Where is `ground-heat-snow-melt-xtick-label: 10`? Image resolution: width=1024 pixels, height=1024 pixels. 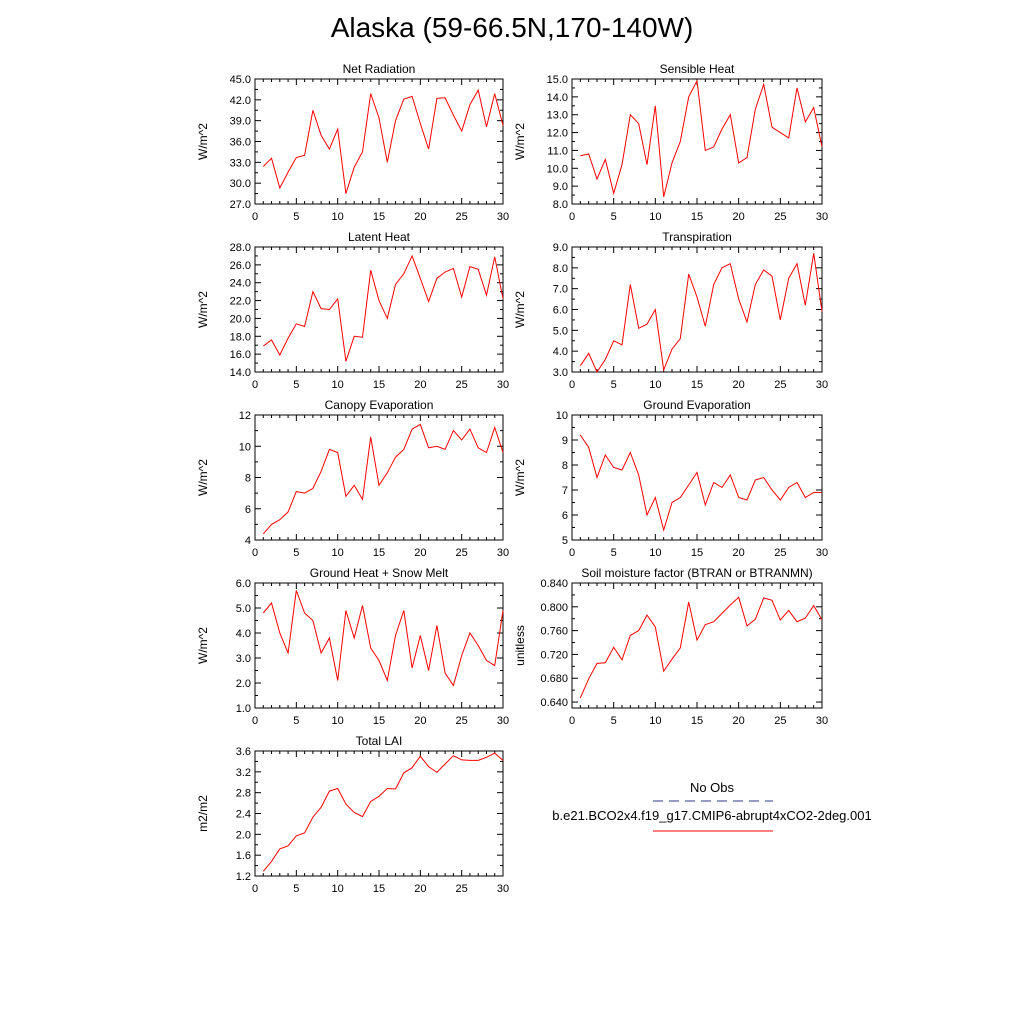
ground-heat-snow-melt-xtick-label: 10 is located at coordinates (338, 721).